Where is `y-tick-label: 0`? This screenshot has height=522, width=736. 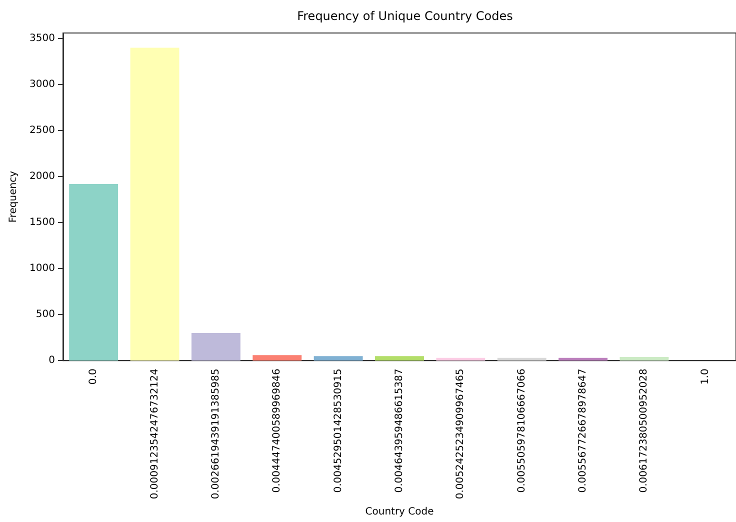 y-tick-label: 0 is located at coordinates (51, 360).